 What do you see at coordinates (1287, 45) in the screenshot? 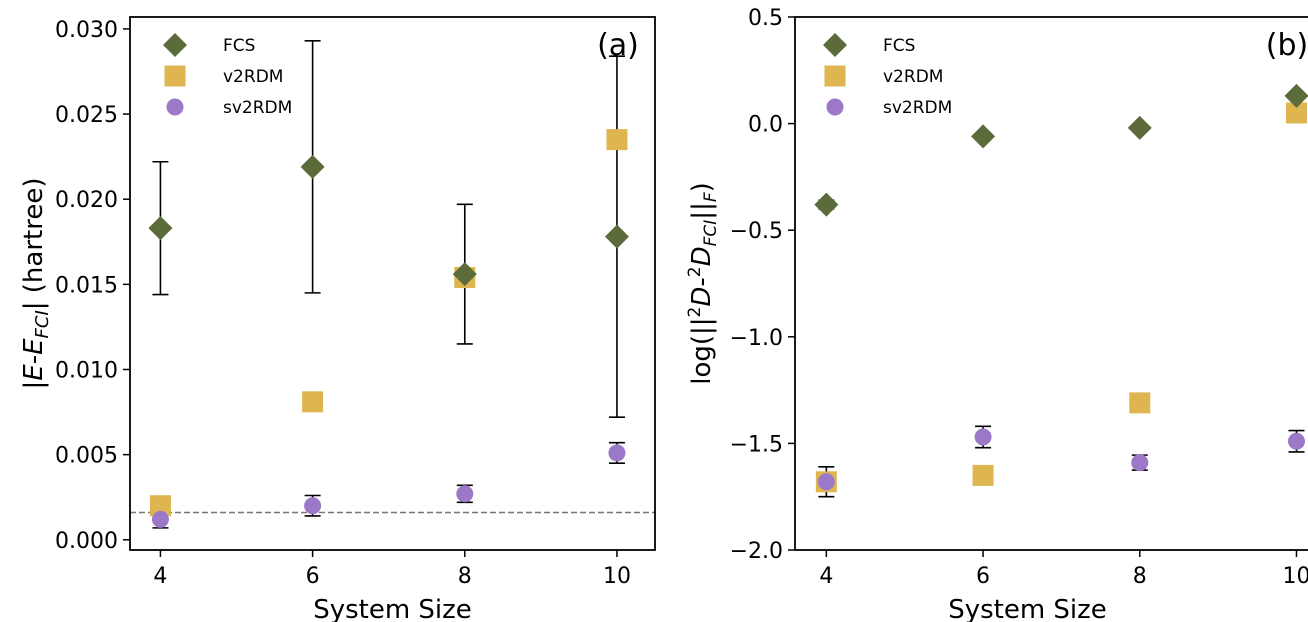
I see `panel-label: (b)` at bounding box center [1287, 45].